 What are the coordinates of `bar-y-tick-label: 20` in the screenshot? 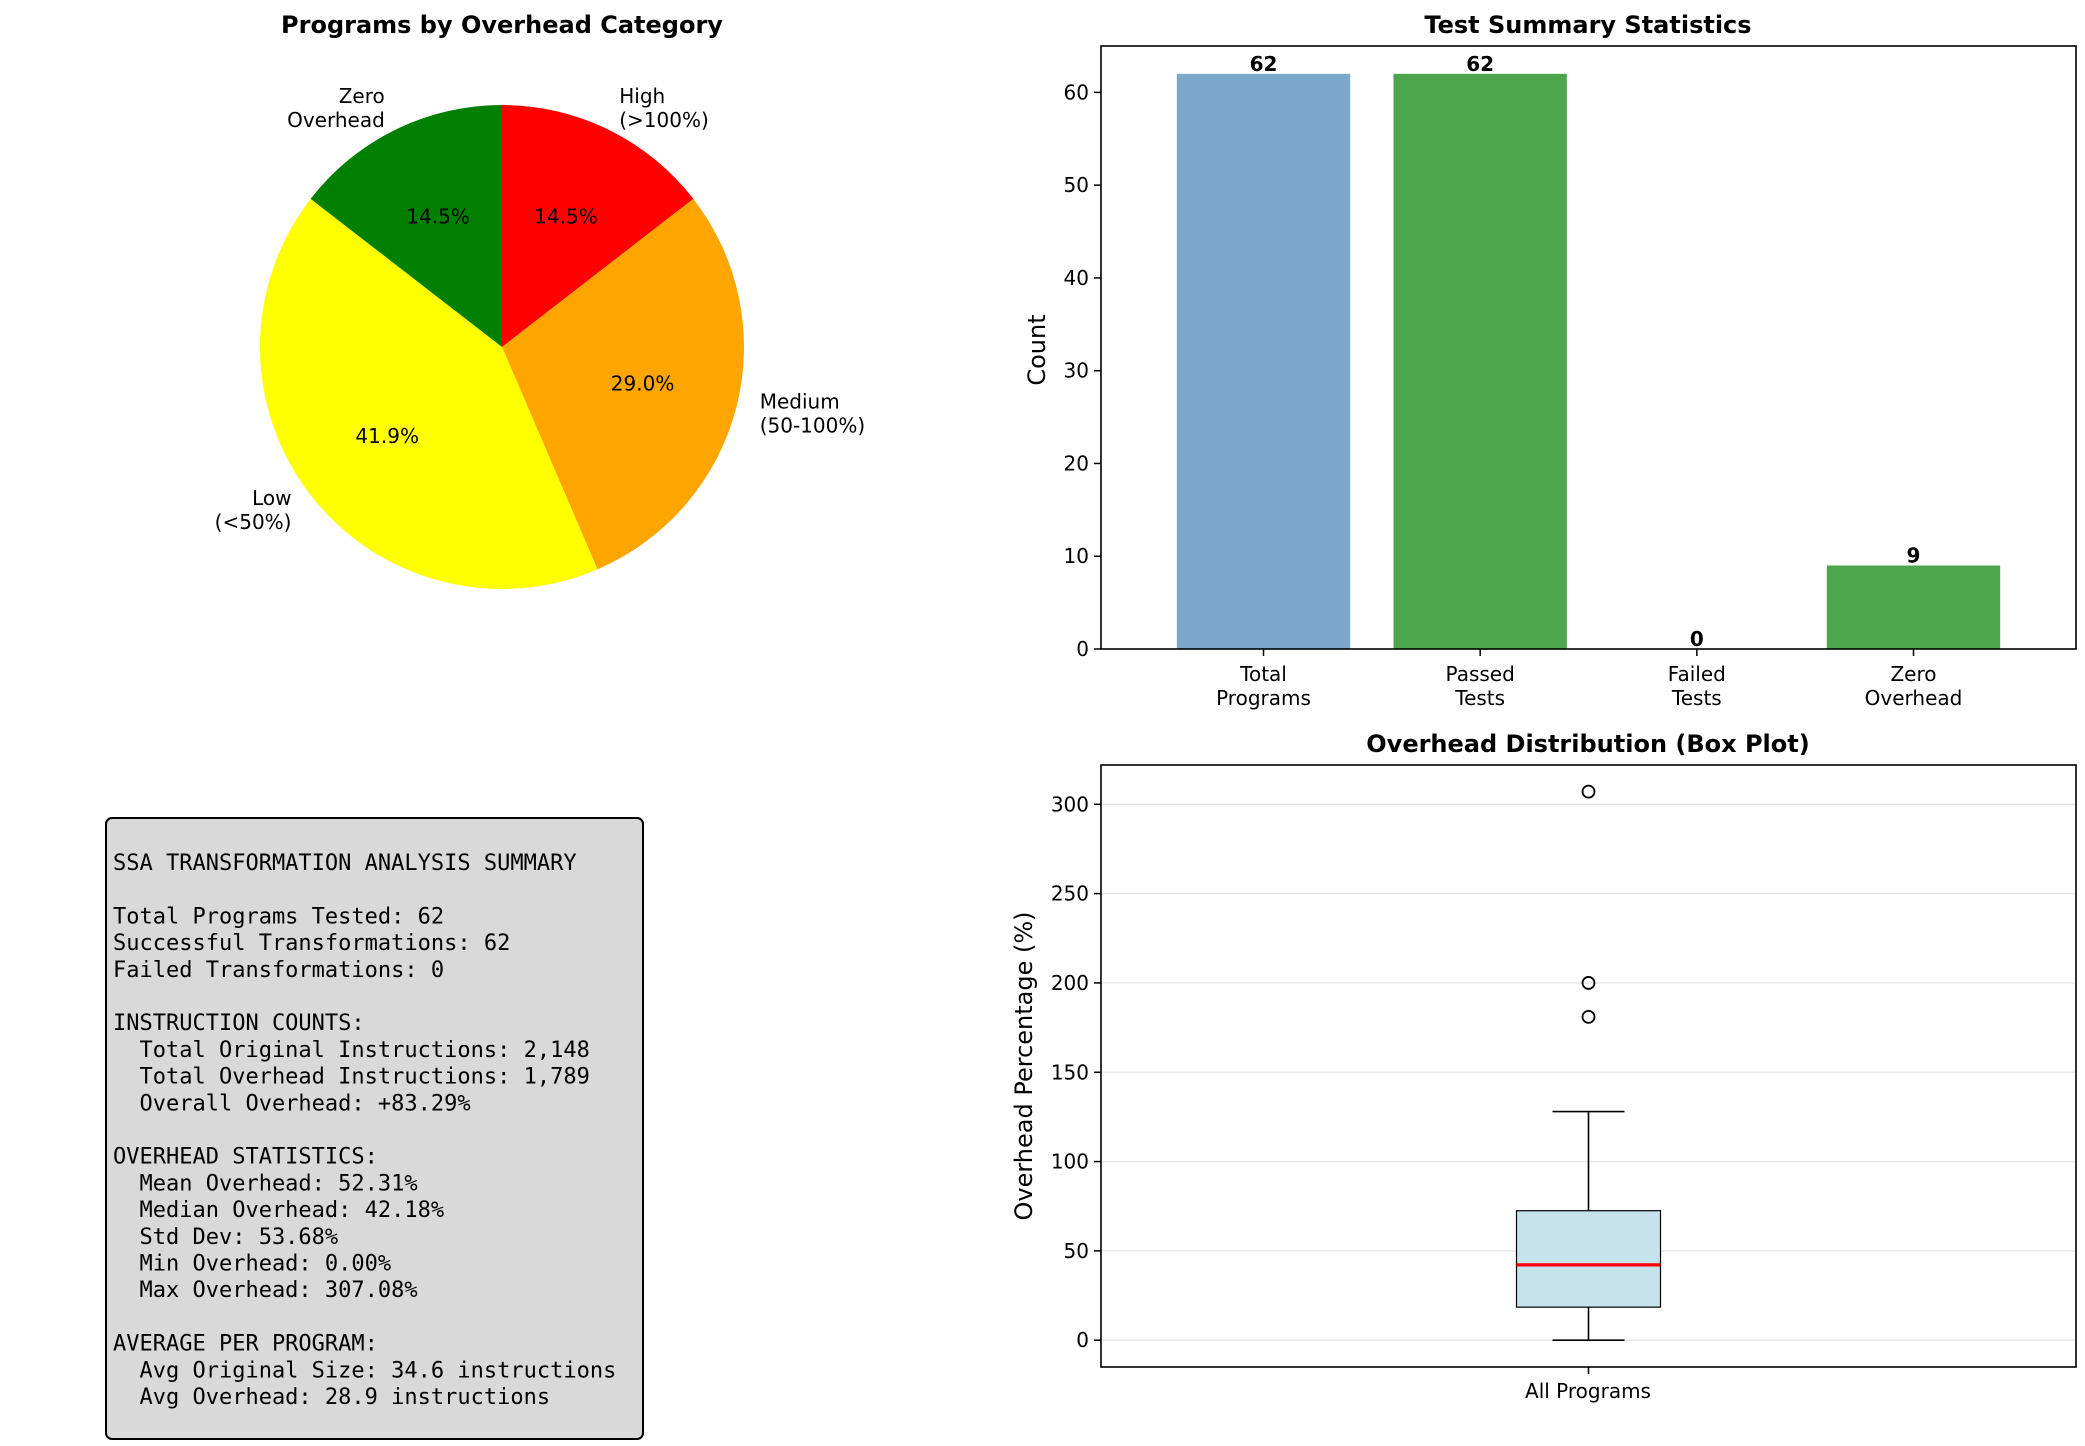 It's located at (1076, 463).